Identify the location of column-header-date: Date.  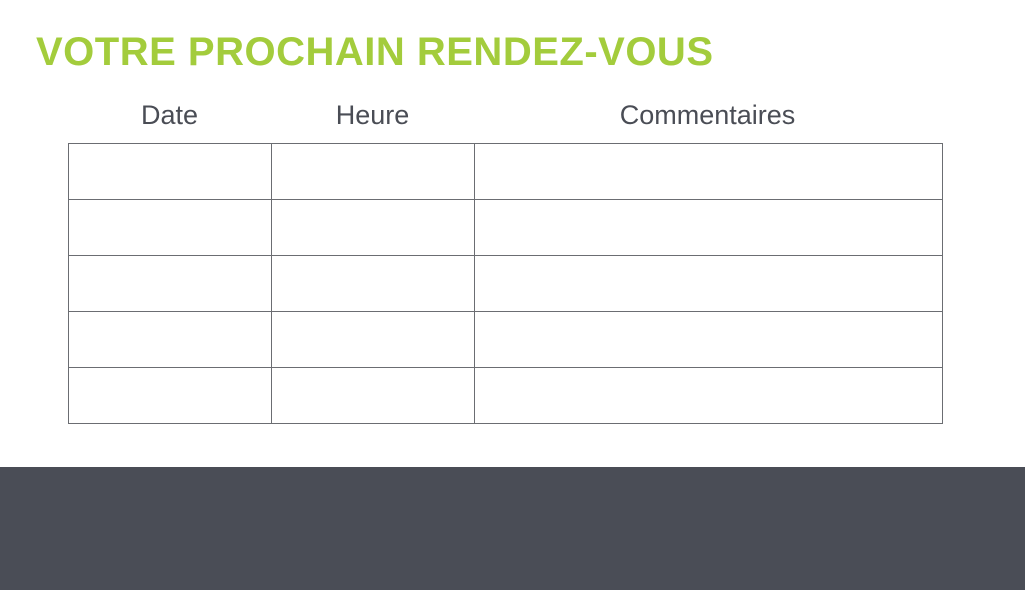
(169, 115).